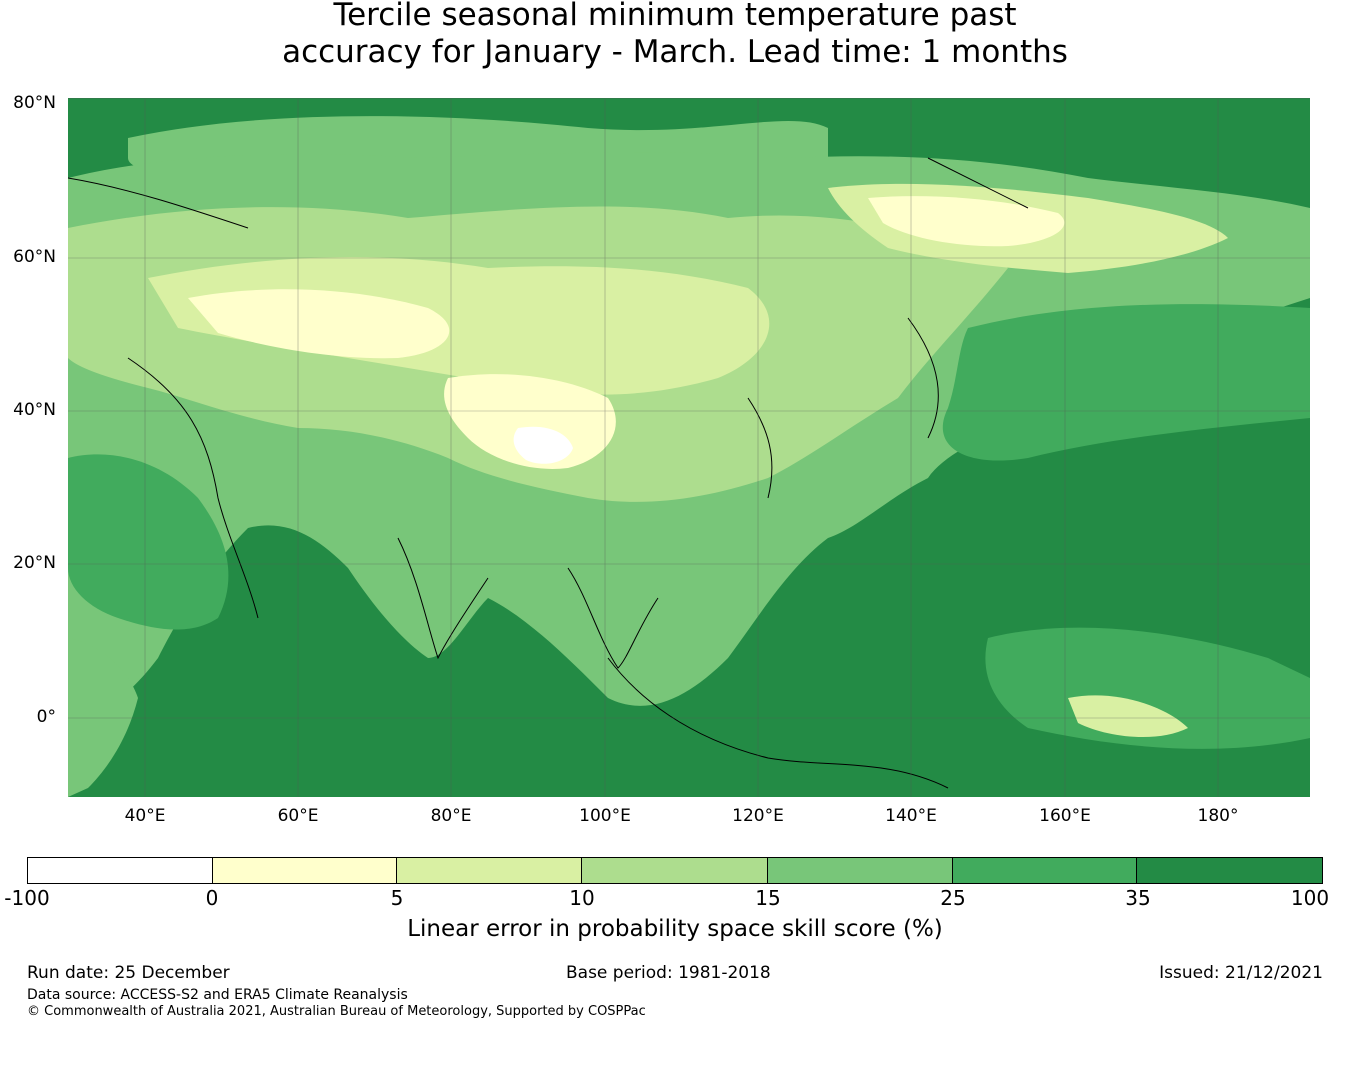 The image size is (1350, 1065). What do you see at coordinates (120, 870) in the screenshot?
I see `colorbar-bin-negative` at bounding box center [120, 870].